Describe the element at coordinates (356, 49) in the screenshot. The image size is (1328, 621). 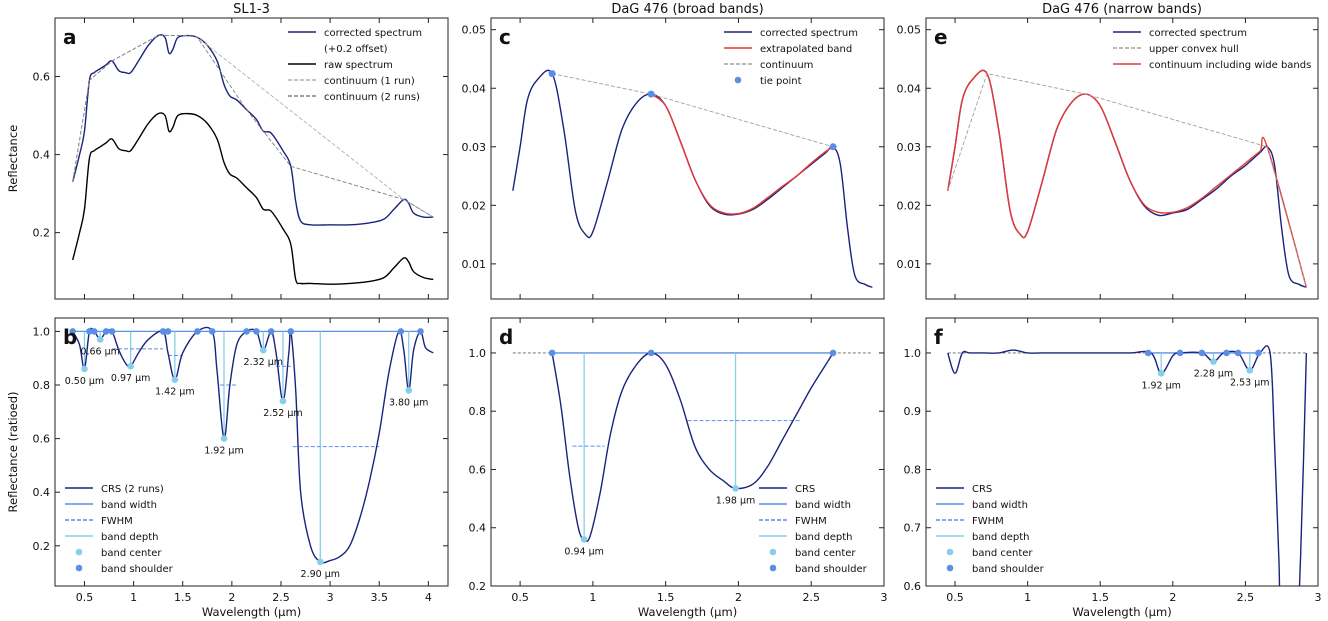
I see `legend-label: (+0.2 offset)` at that location.